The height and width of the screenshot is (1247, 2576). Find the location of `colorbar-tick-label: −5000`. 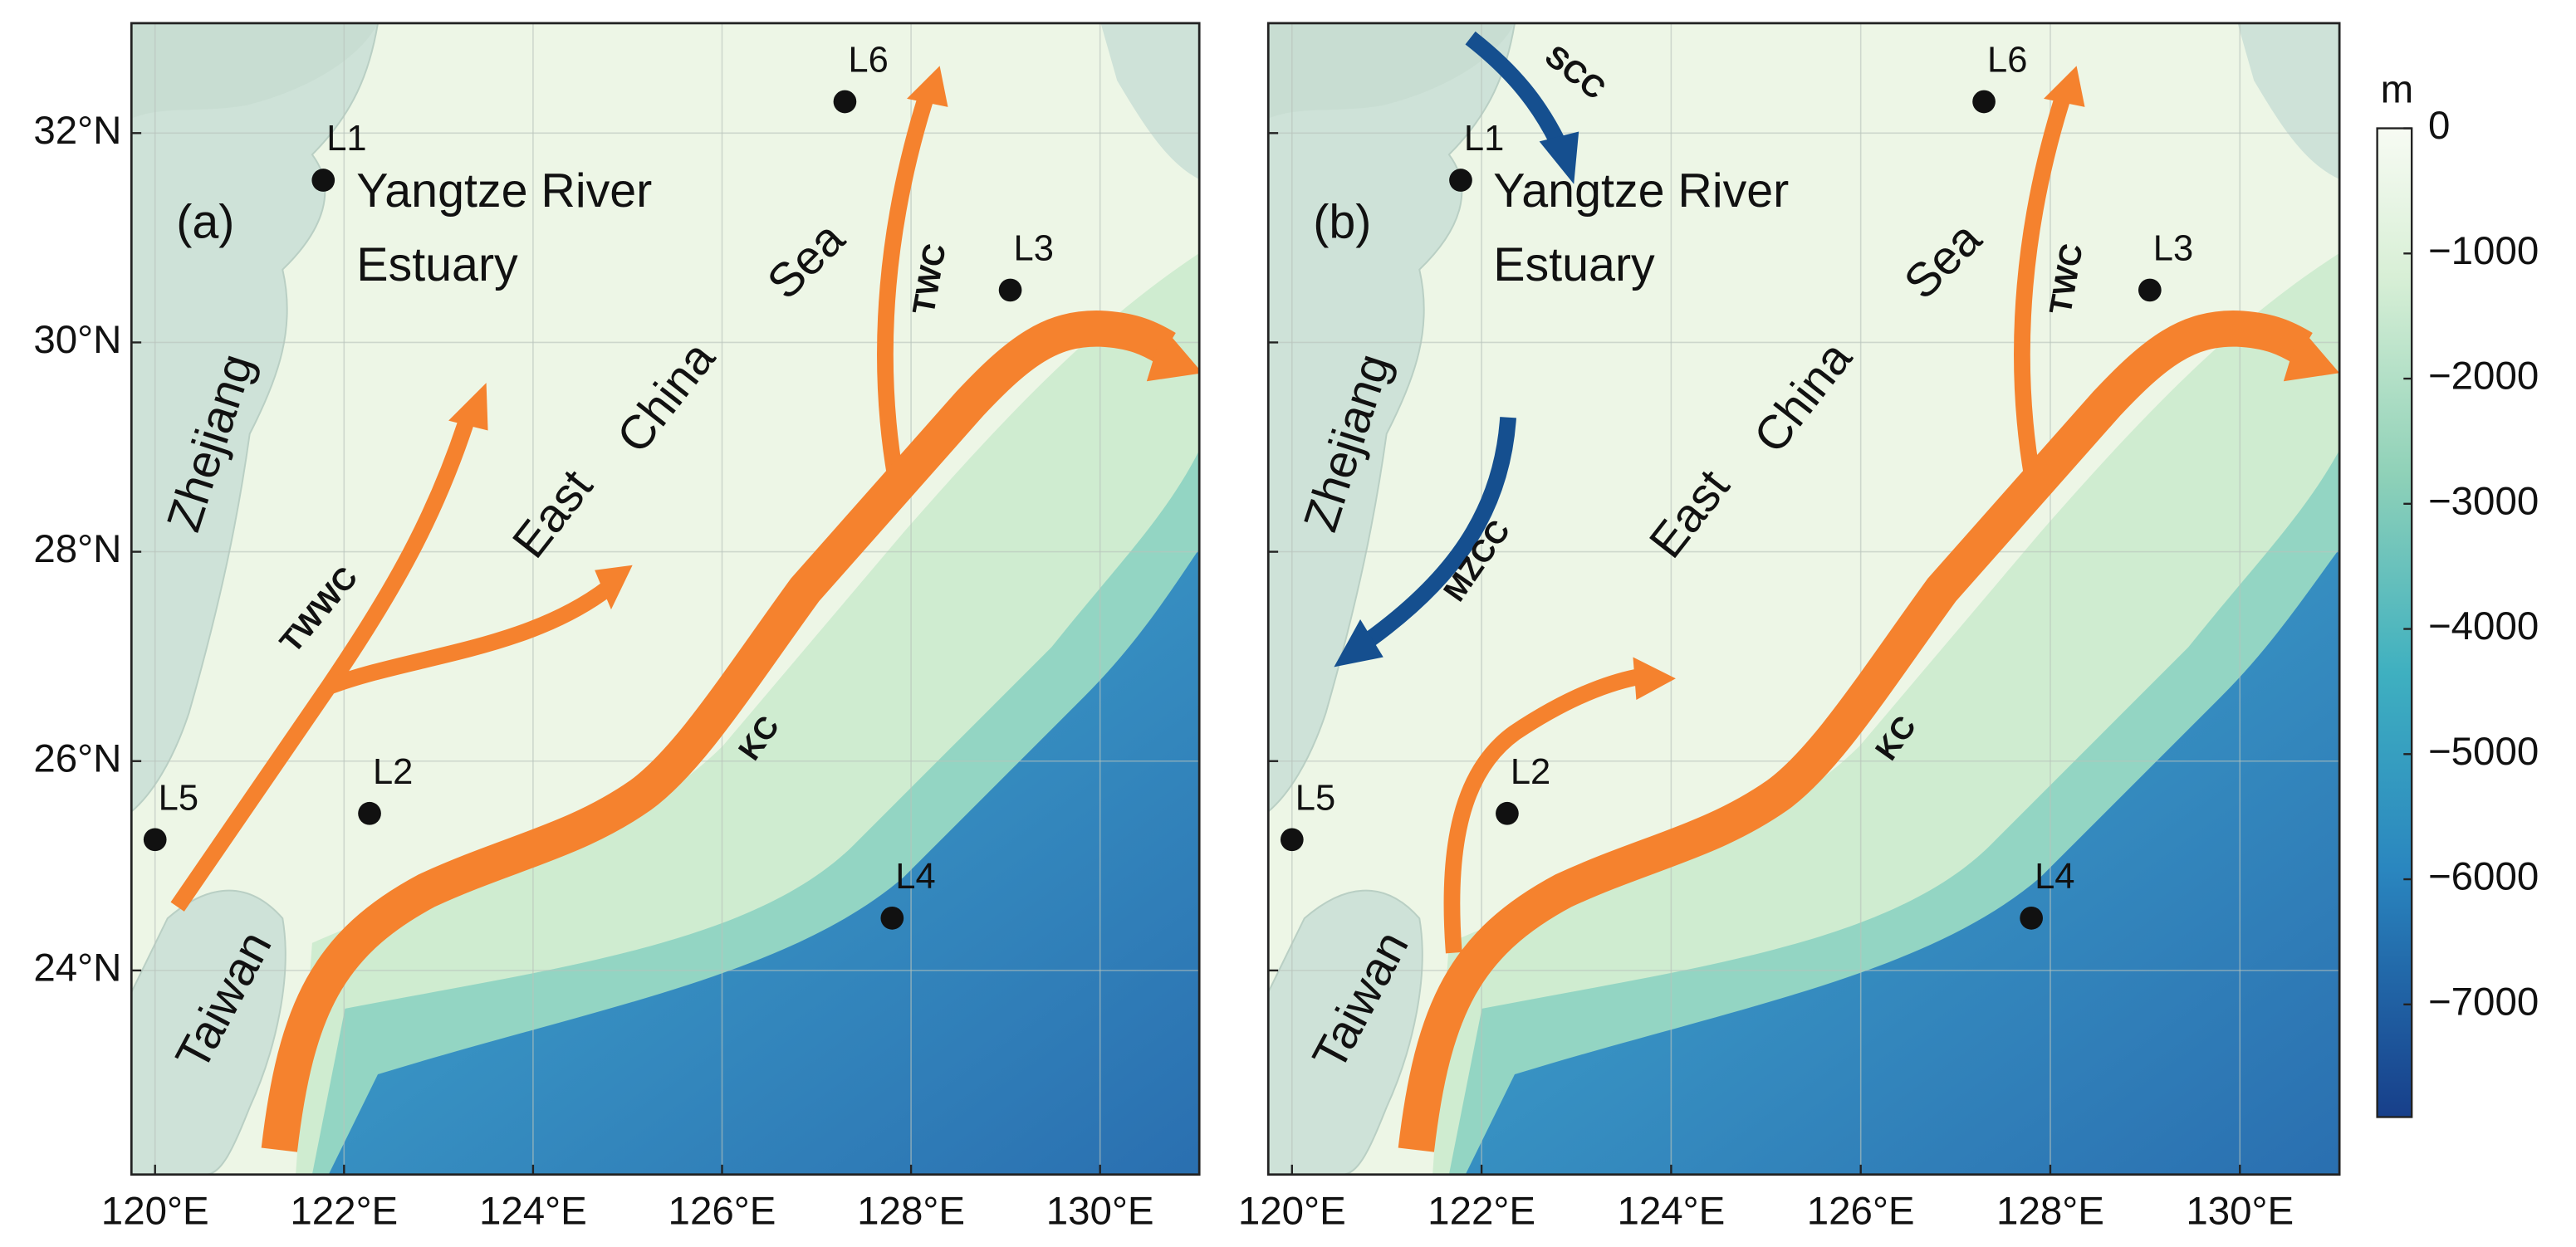

colorbar-tick-label: −5000 is located at coordinates (2483, 752).